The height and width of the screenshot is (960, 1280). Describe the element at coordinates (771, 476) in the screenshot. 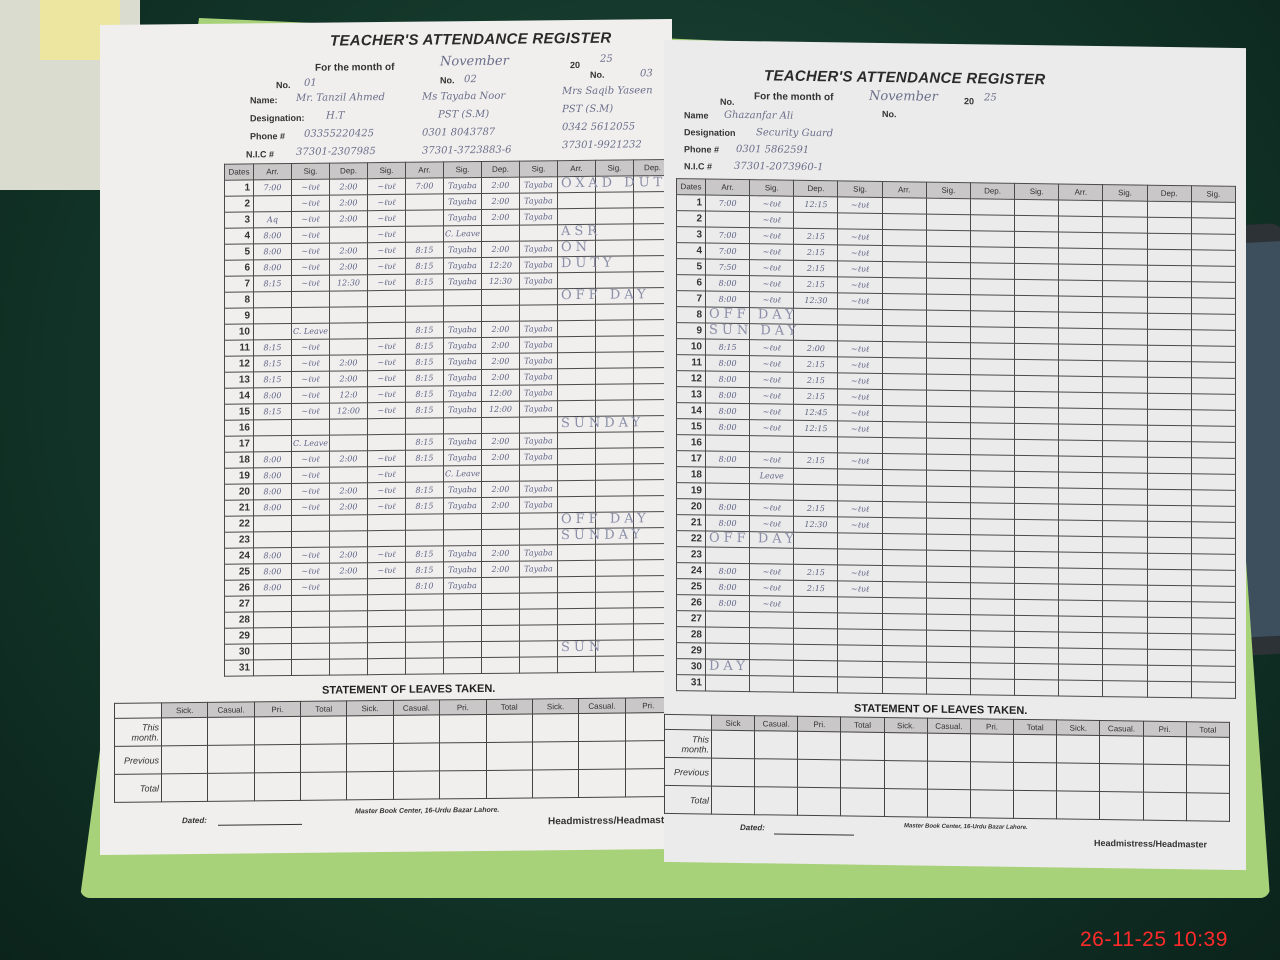

I see `attendance-cell: Leave` at that location.